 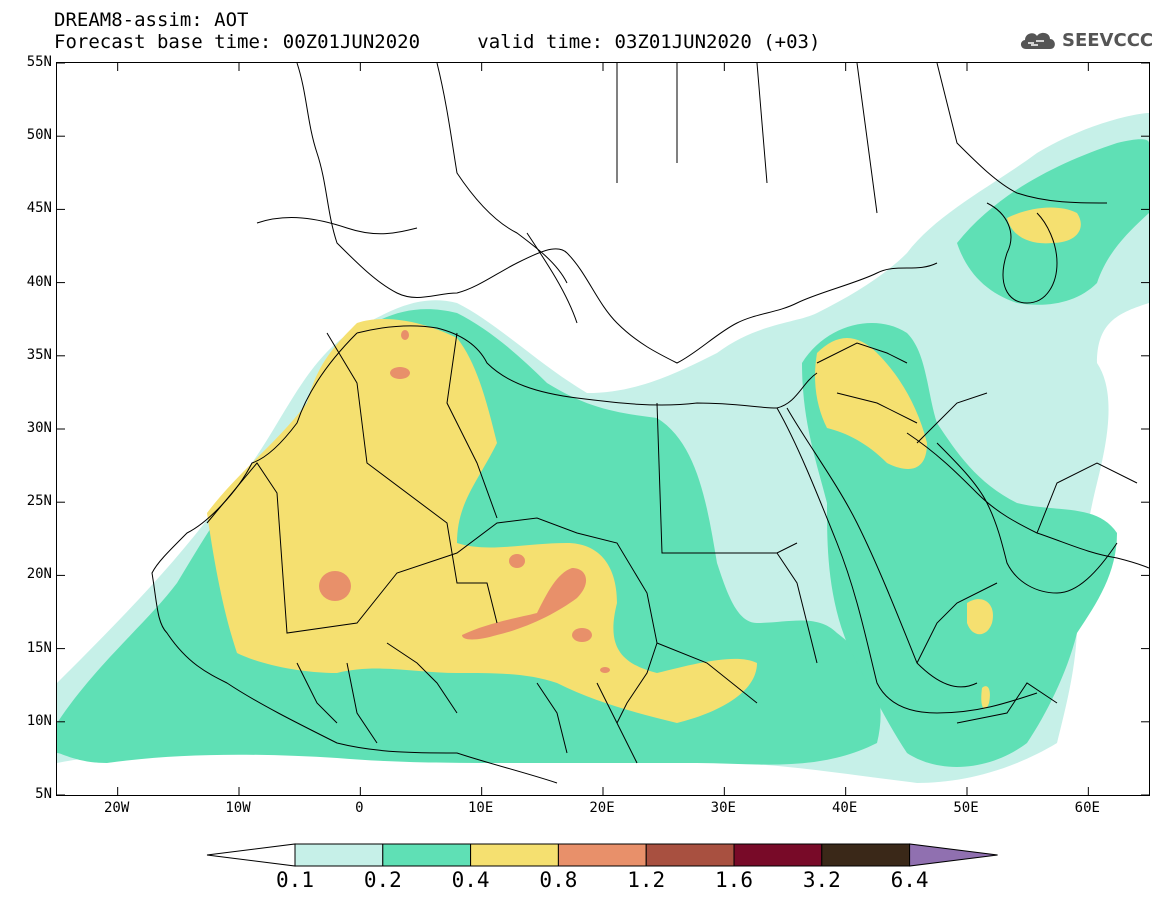 What do you see at coordinates (1037, 40) in the screenshot?
I see `cloud-logo-icon` at bounding box center [1037, 40].